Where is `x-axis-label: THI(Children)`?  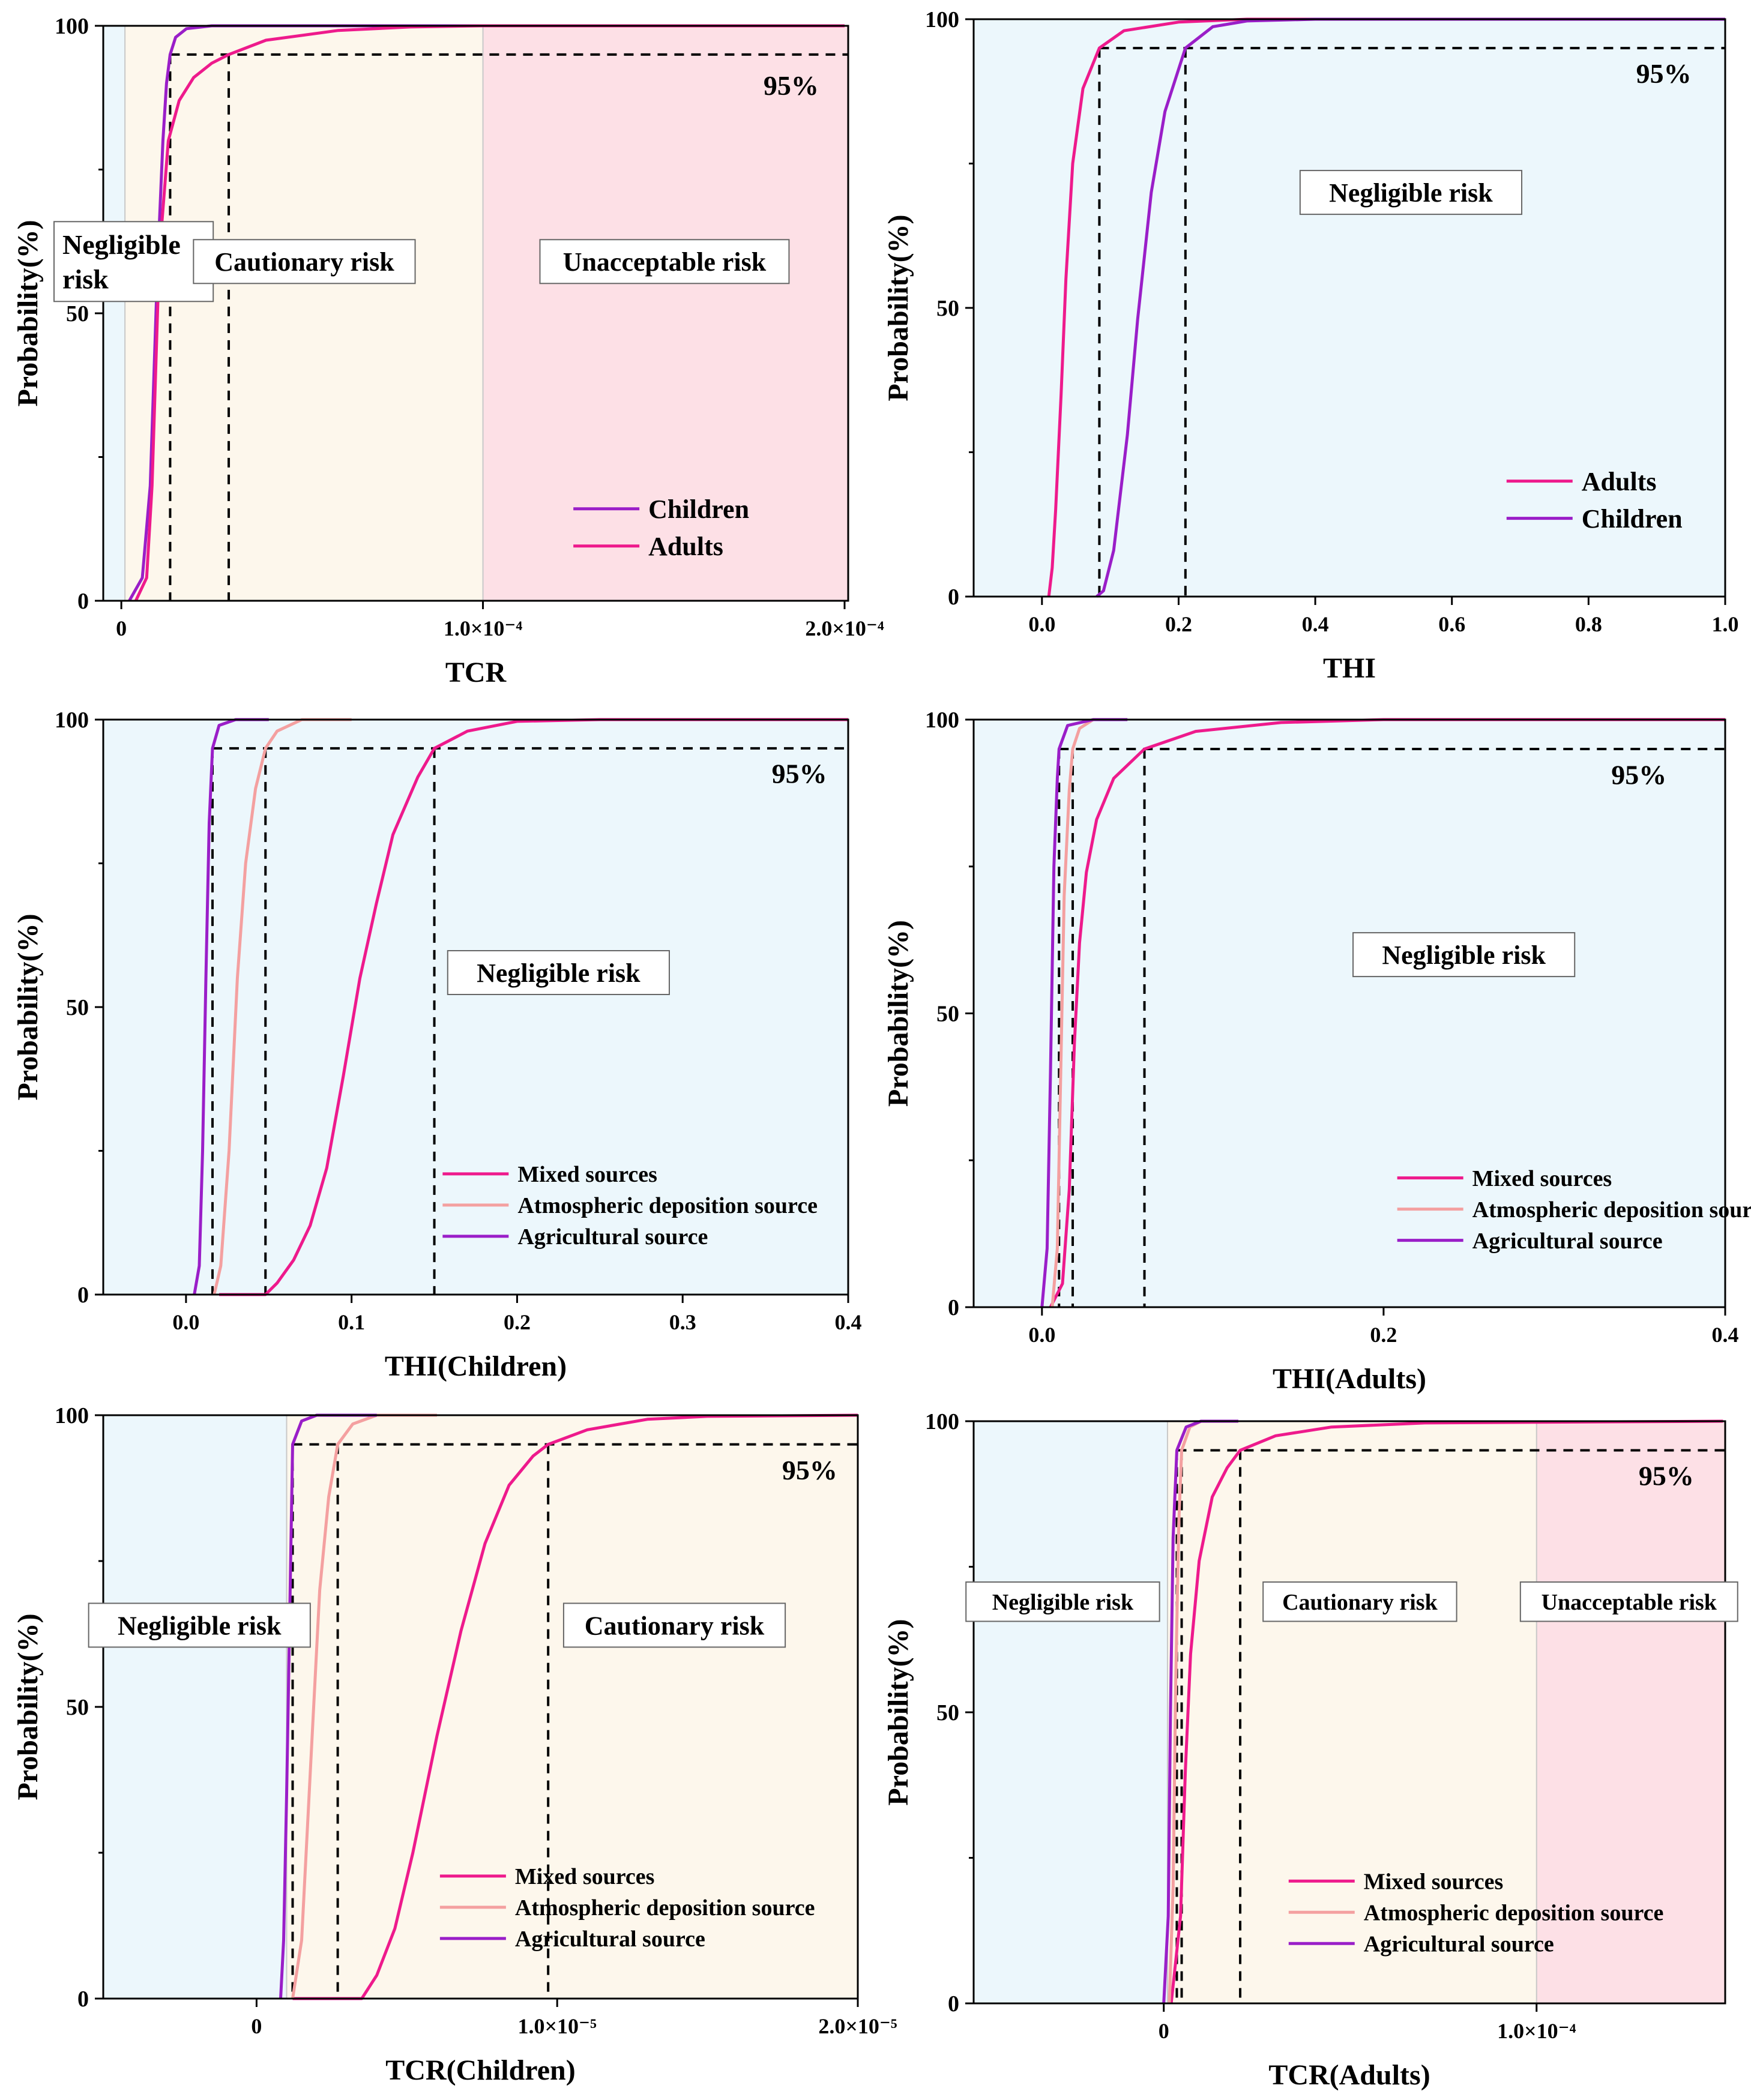
x-axis-label: THI(Children) is located at coordinates (476, 1366).